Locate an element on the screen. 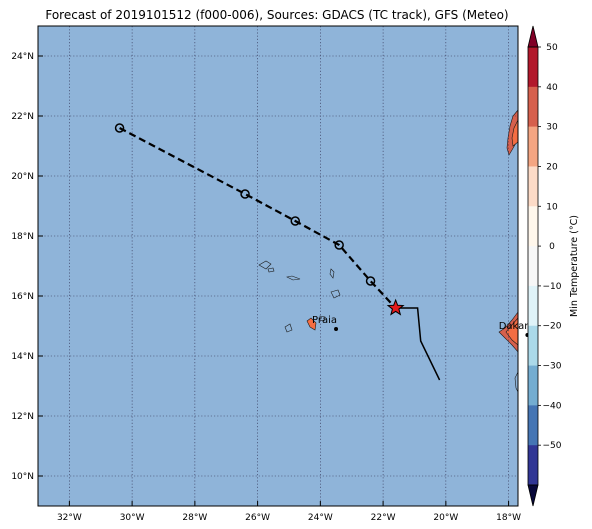 The width and height of the screenshot is (592, 529). colorbar-tick-label: 30 is located at coordinates (552, 128).